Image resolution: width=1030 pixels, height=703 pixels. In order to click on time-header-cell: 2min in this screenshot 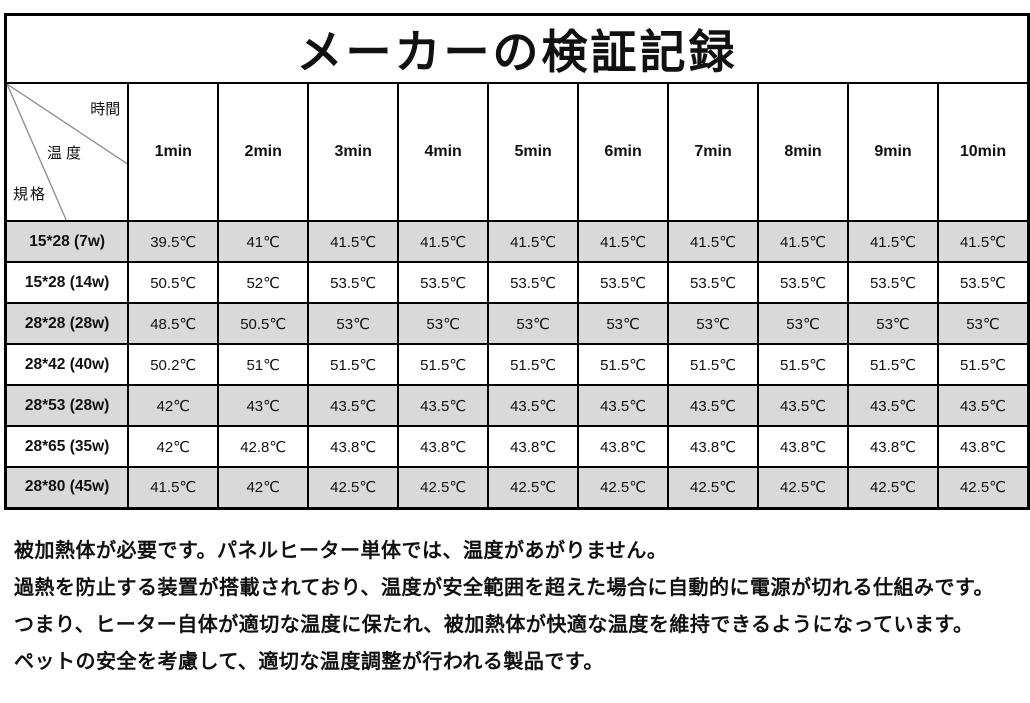, I will do `click(263, 152)`.